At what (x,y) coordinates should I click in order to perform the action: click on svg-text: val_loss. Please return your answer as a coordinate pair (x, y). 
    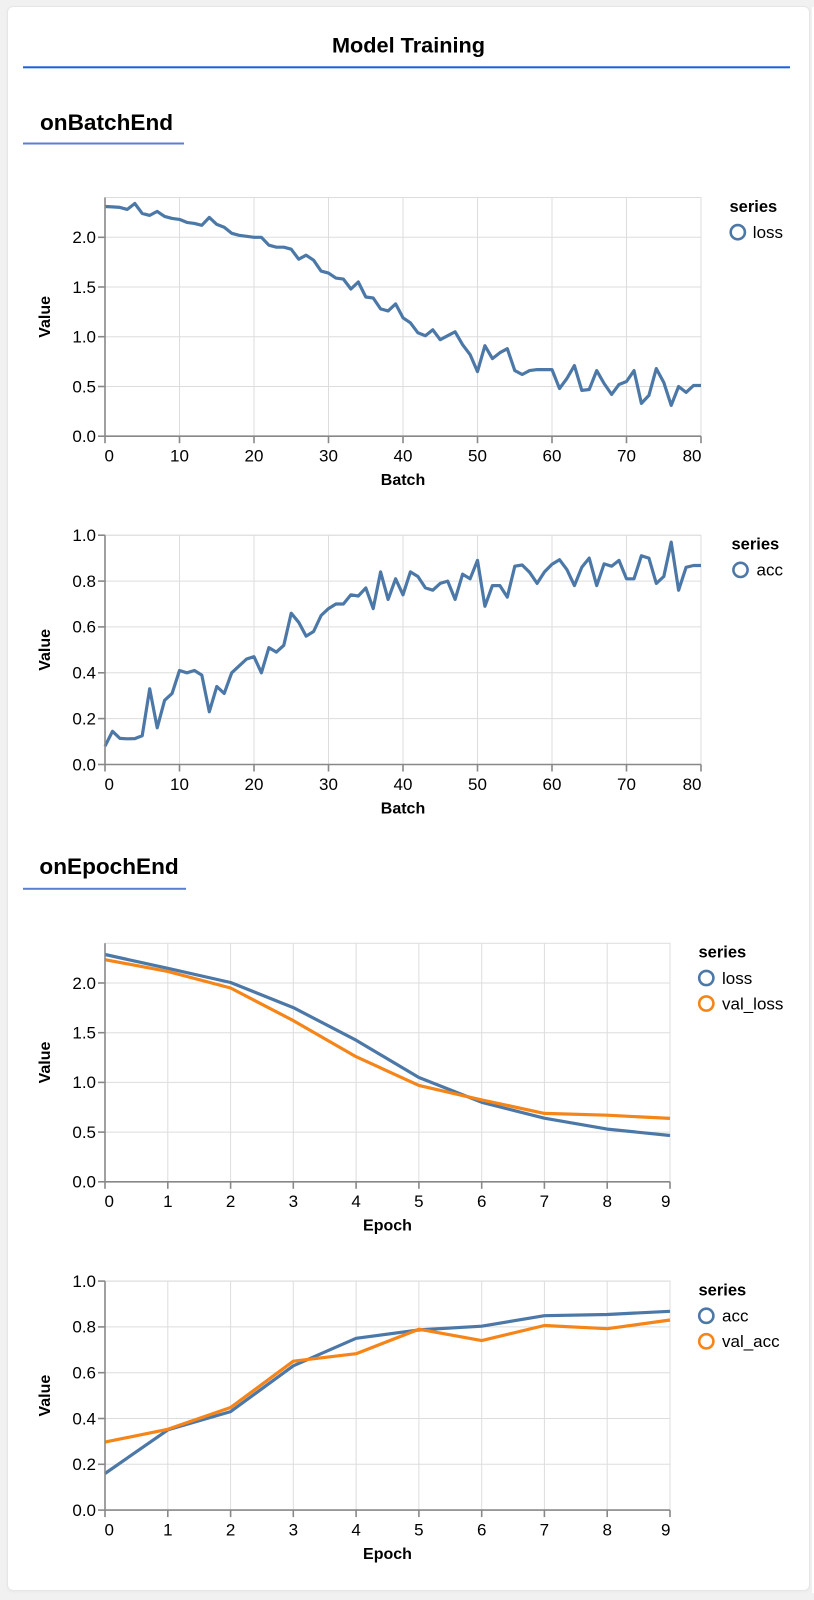
    Looking at the image, I should click on (752, 1003).